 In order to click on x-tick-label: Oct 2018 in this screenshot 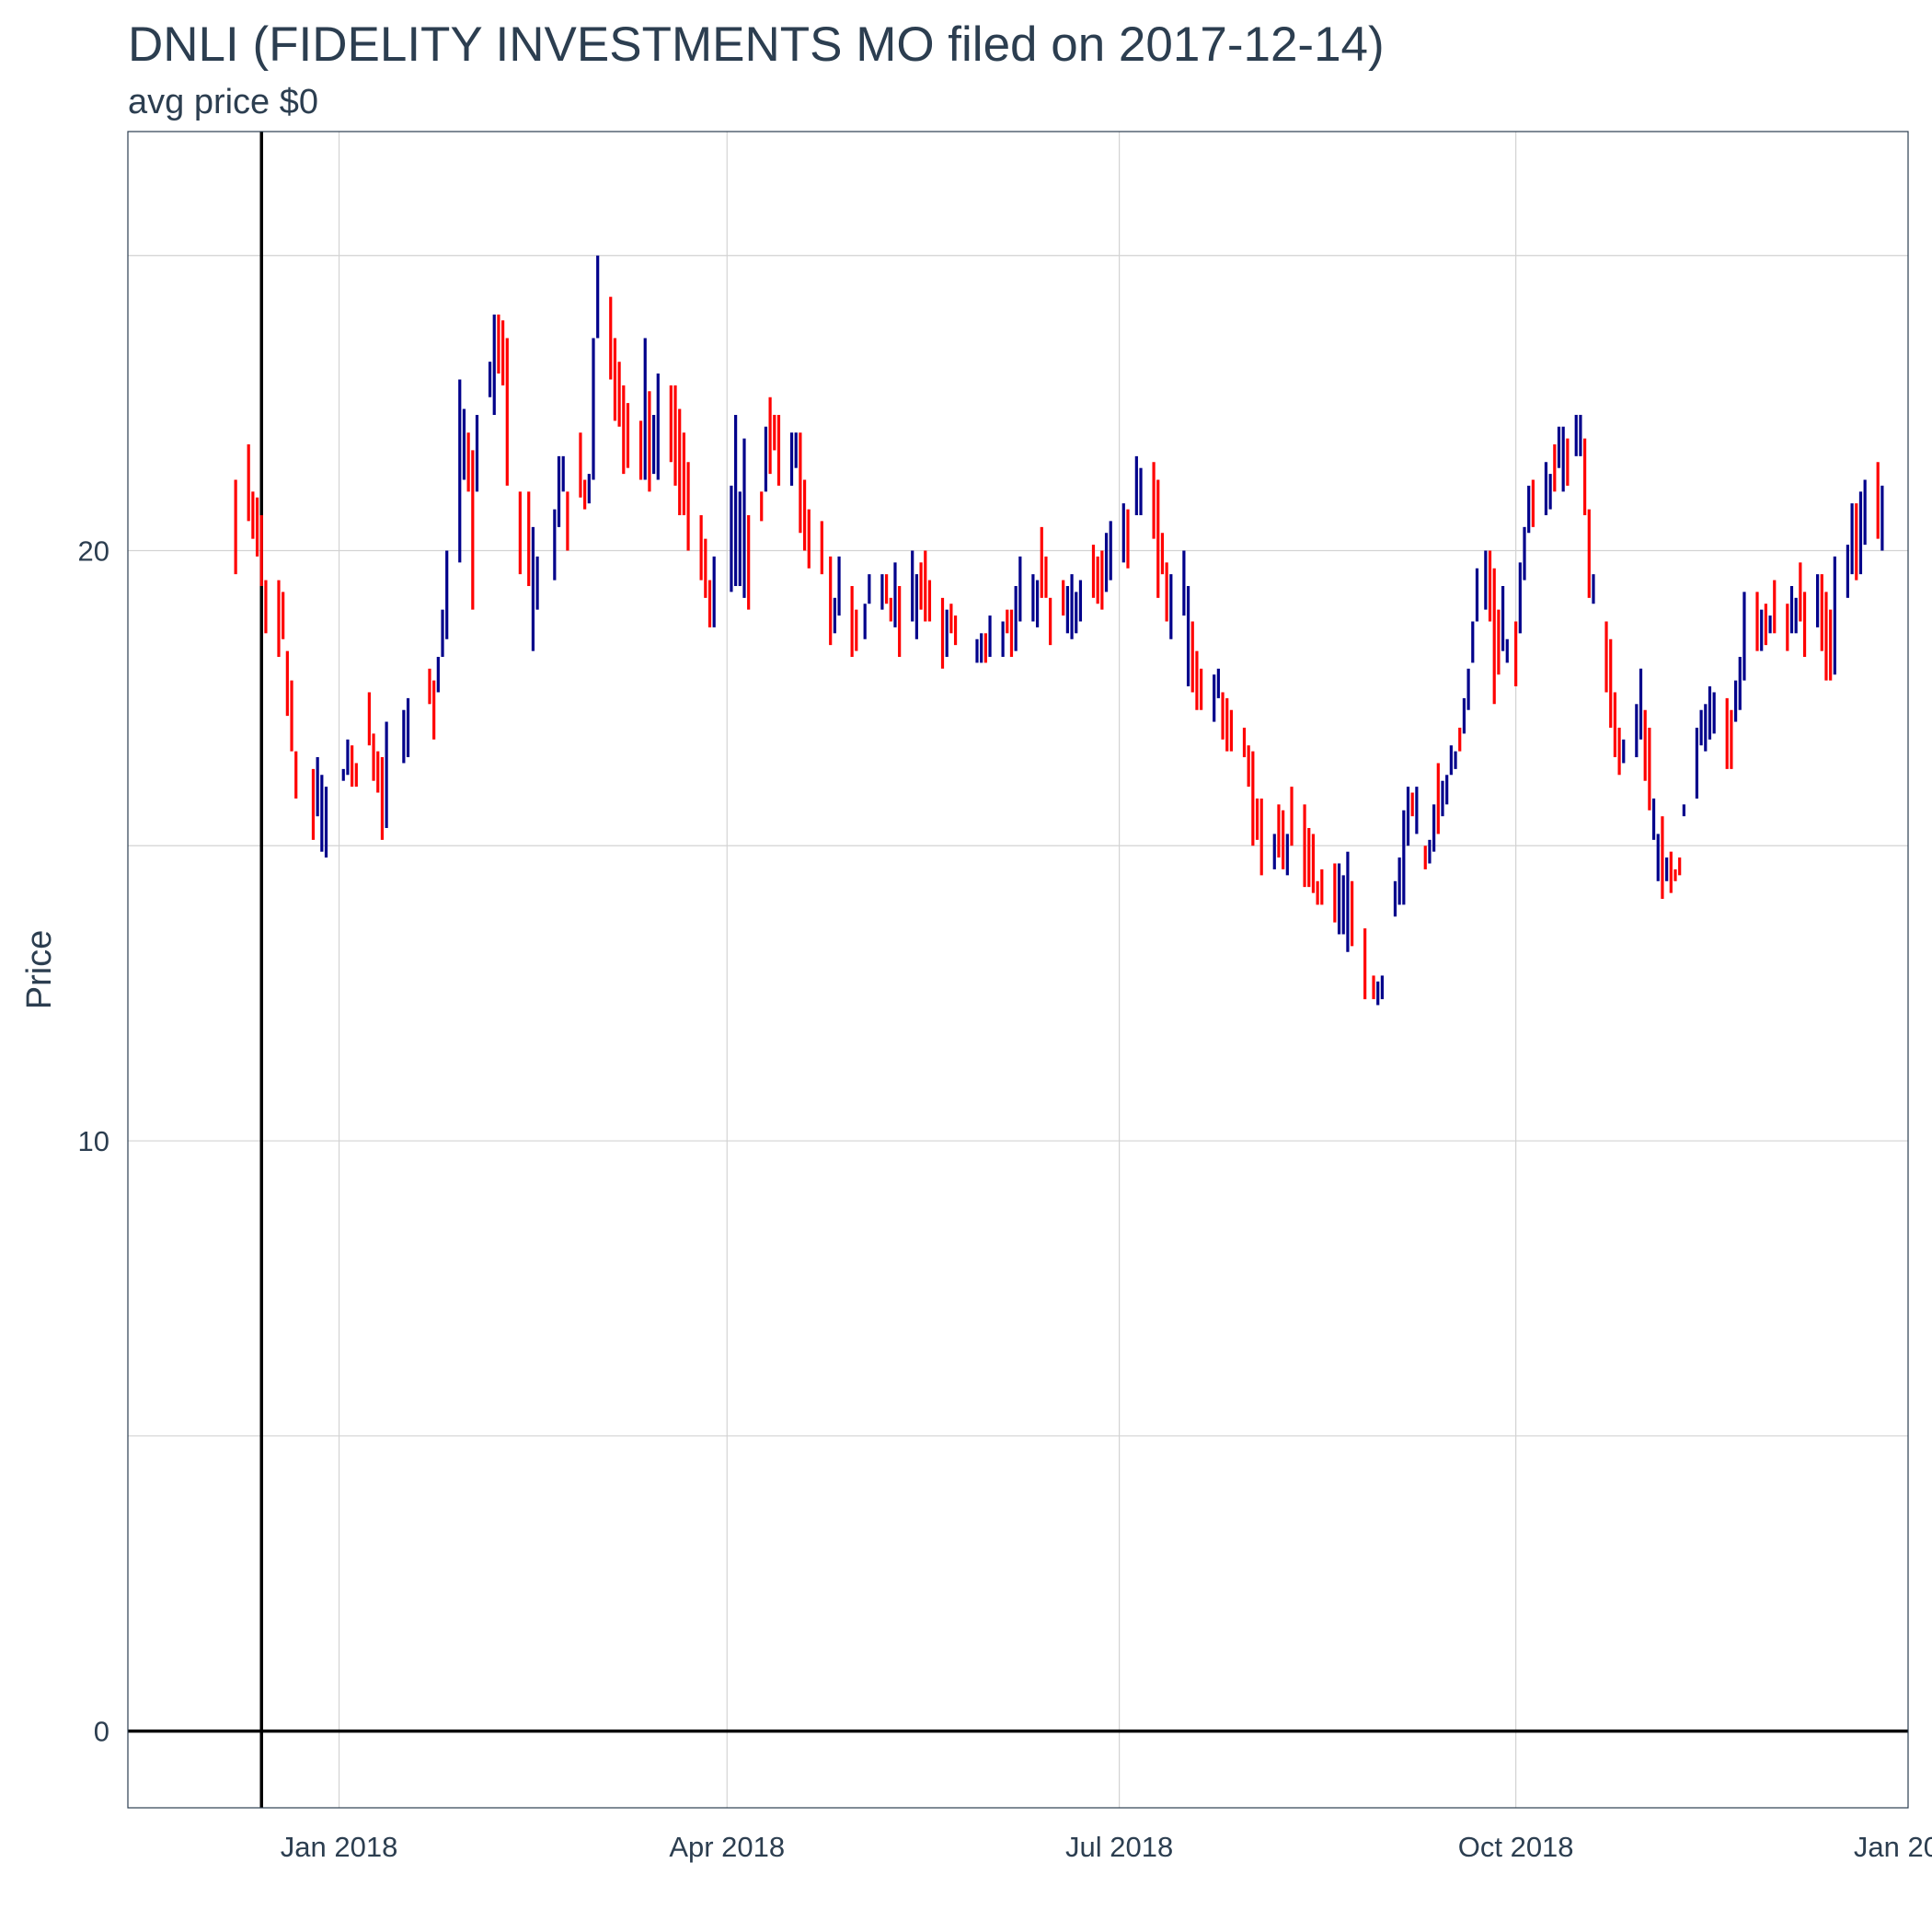, I will do `click(1516, 1847)`.